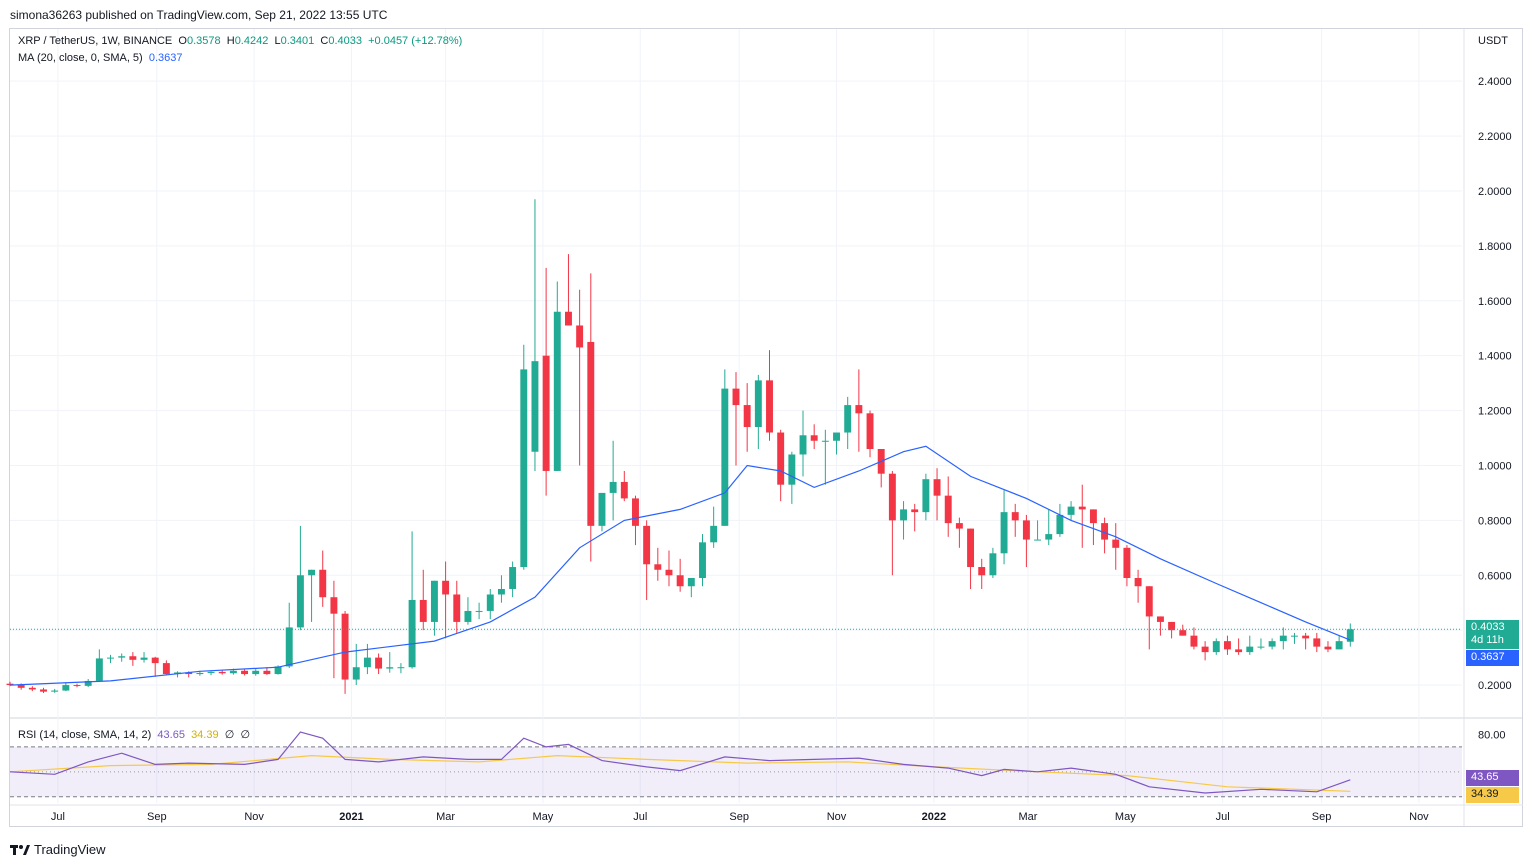 This screenshot has width=1533, height=867. Describe the element at coordinates (1485, 794) in the screenshot. I see `rsi-ma-tag-value: 34.39` at that location.